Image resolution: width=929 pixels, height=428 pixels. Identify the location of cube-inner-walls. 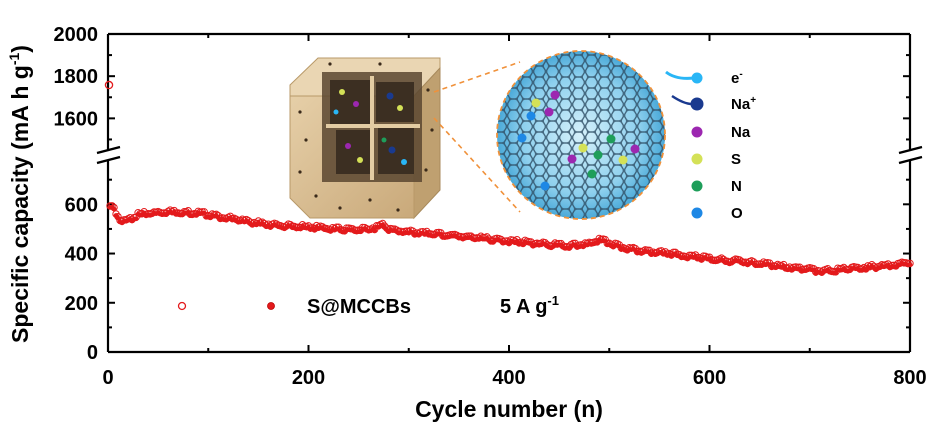
(373, 128).